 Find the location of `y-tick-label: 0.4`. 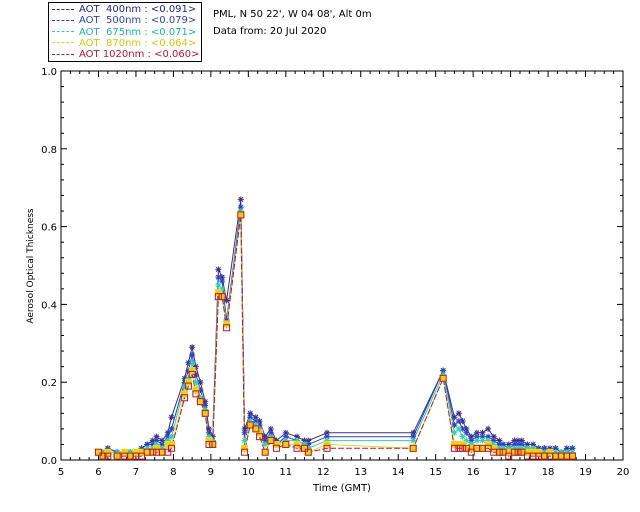

y-tick-label: 0.4 is located at coordinates (49, 305).